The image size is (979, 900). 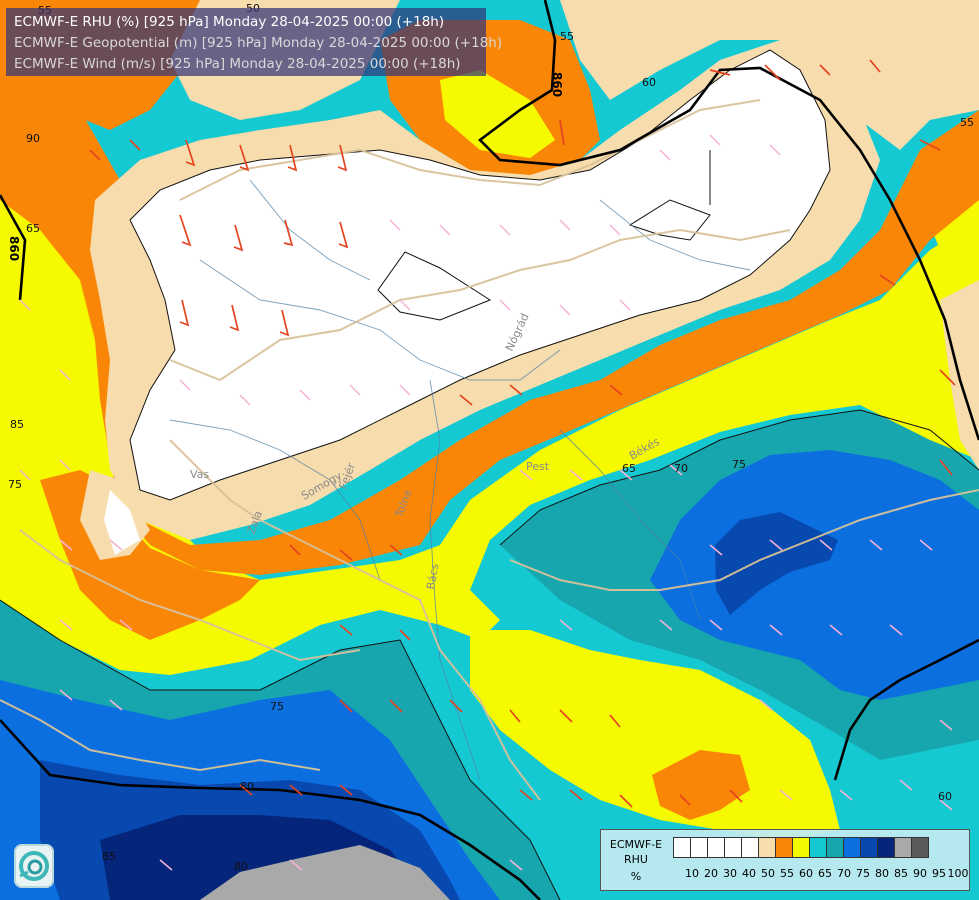 I want to click on rh-band-85-east, so click(x=776, y=563).